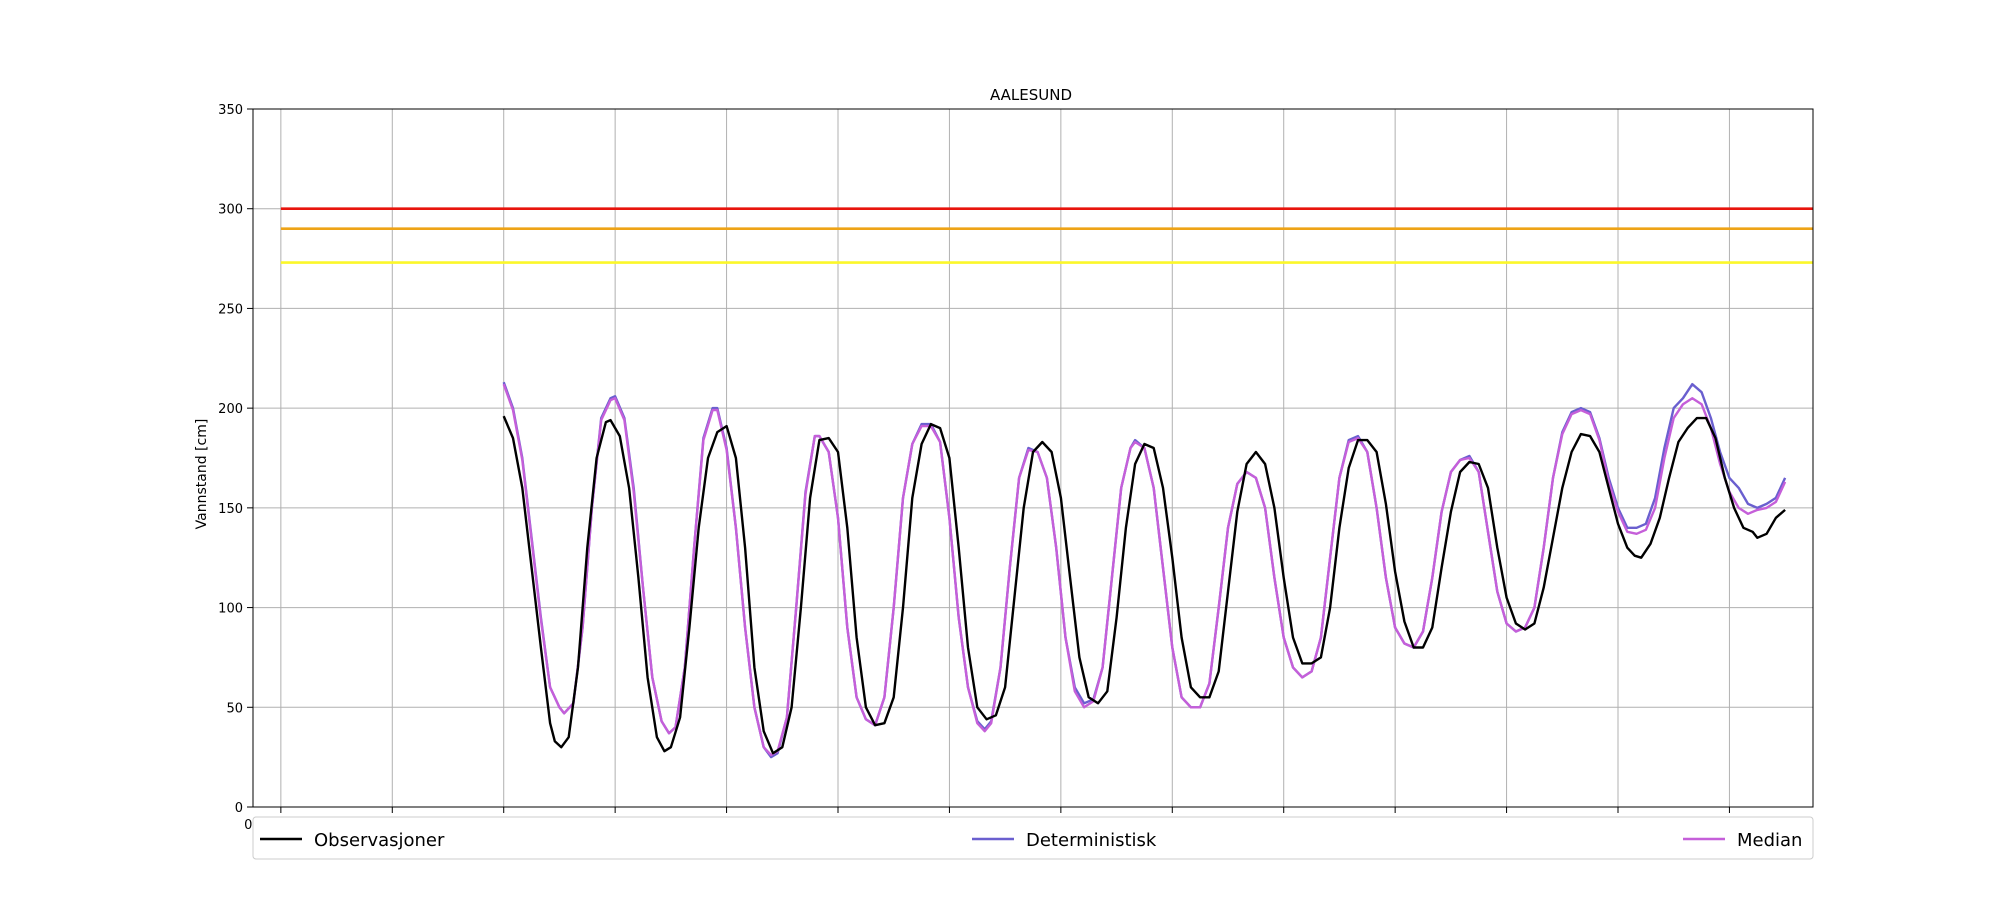 Image resolution: width=2000 pixels, height=900 pixels. I want to click on chart-title: AALESUND, so click(1031, 95).